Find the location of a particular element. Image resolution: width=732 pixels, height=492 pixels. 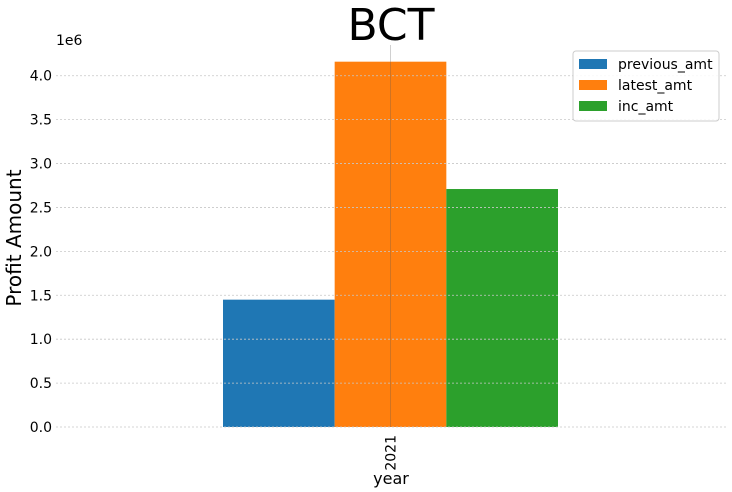

legend-label-previous_amt: previous_amt is located at coordinates (665, 65).